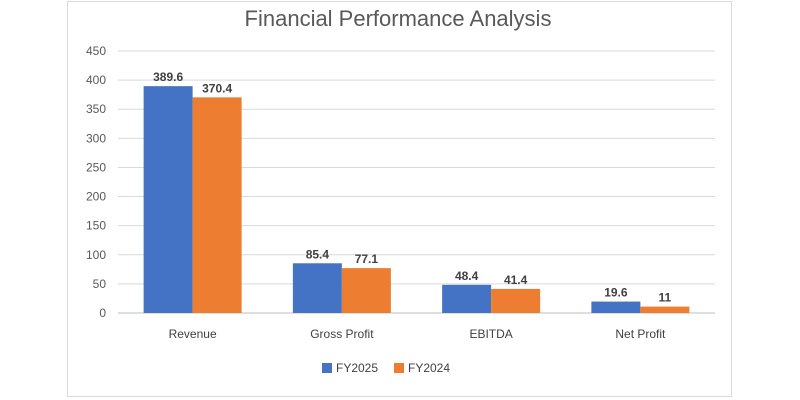  Describe the element at coordinates (217, 205) in the screenshot. I see `bar-fy2024-revenue` at that location.